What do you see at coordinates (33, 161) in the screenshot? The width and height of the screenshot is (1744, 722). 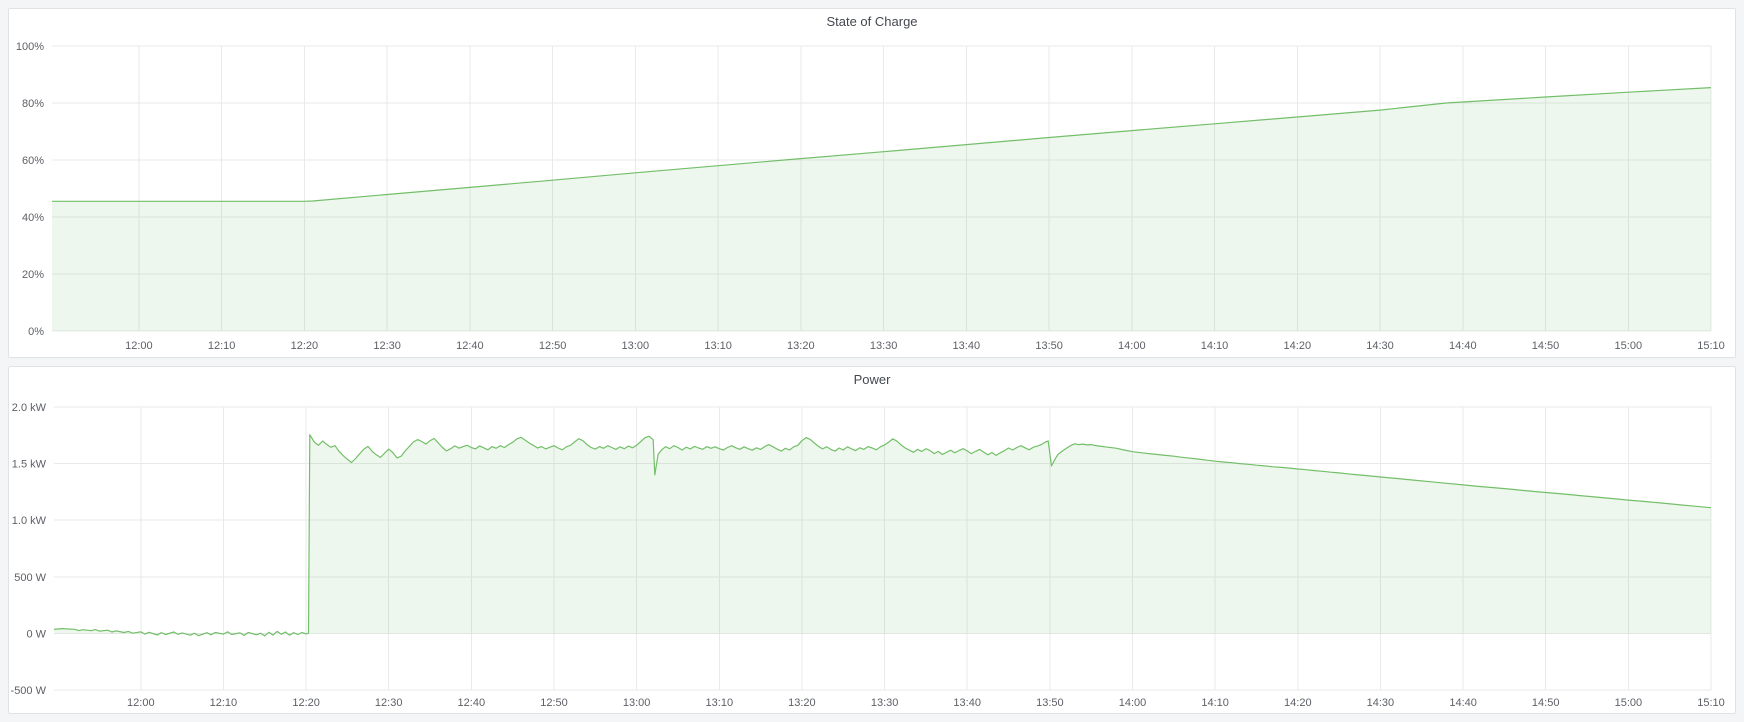 I see `svg-text: 60%` at bounding box center [33, 161].